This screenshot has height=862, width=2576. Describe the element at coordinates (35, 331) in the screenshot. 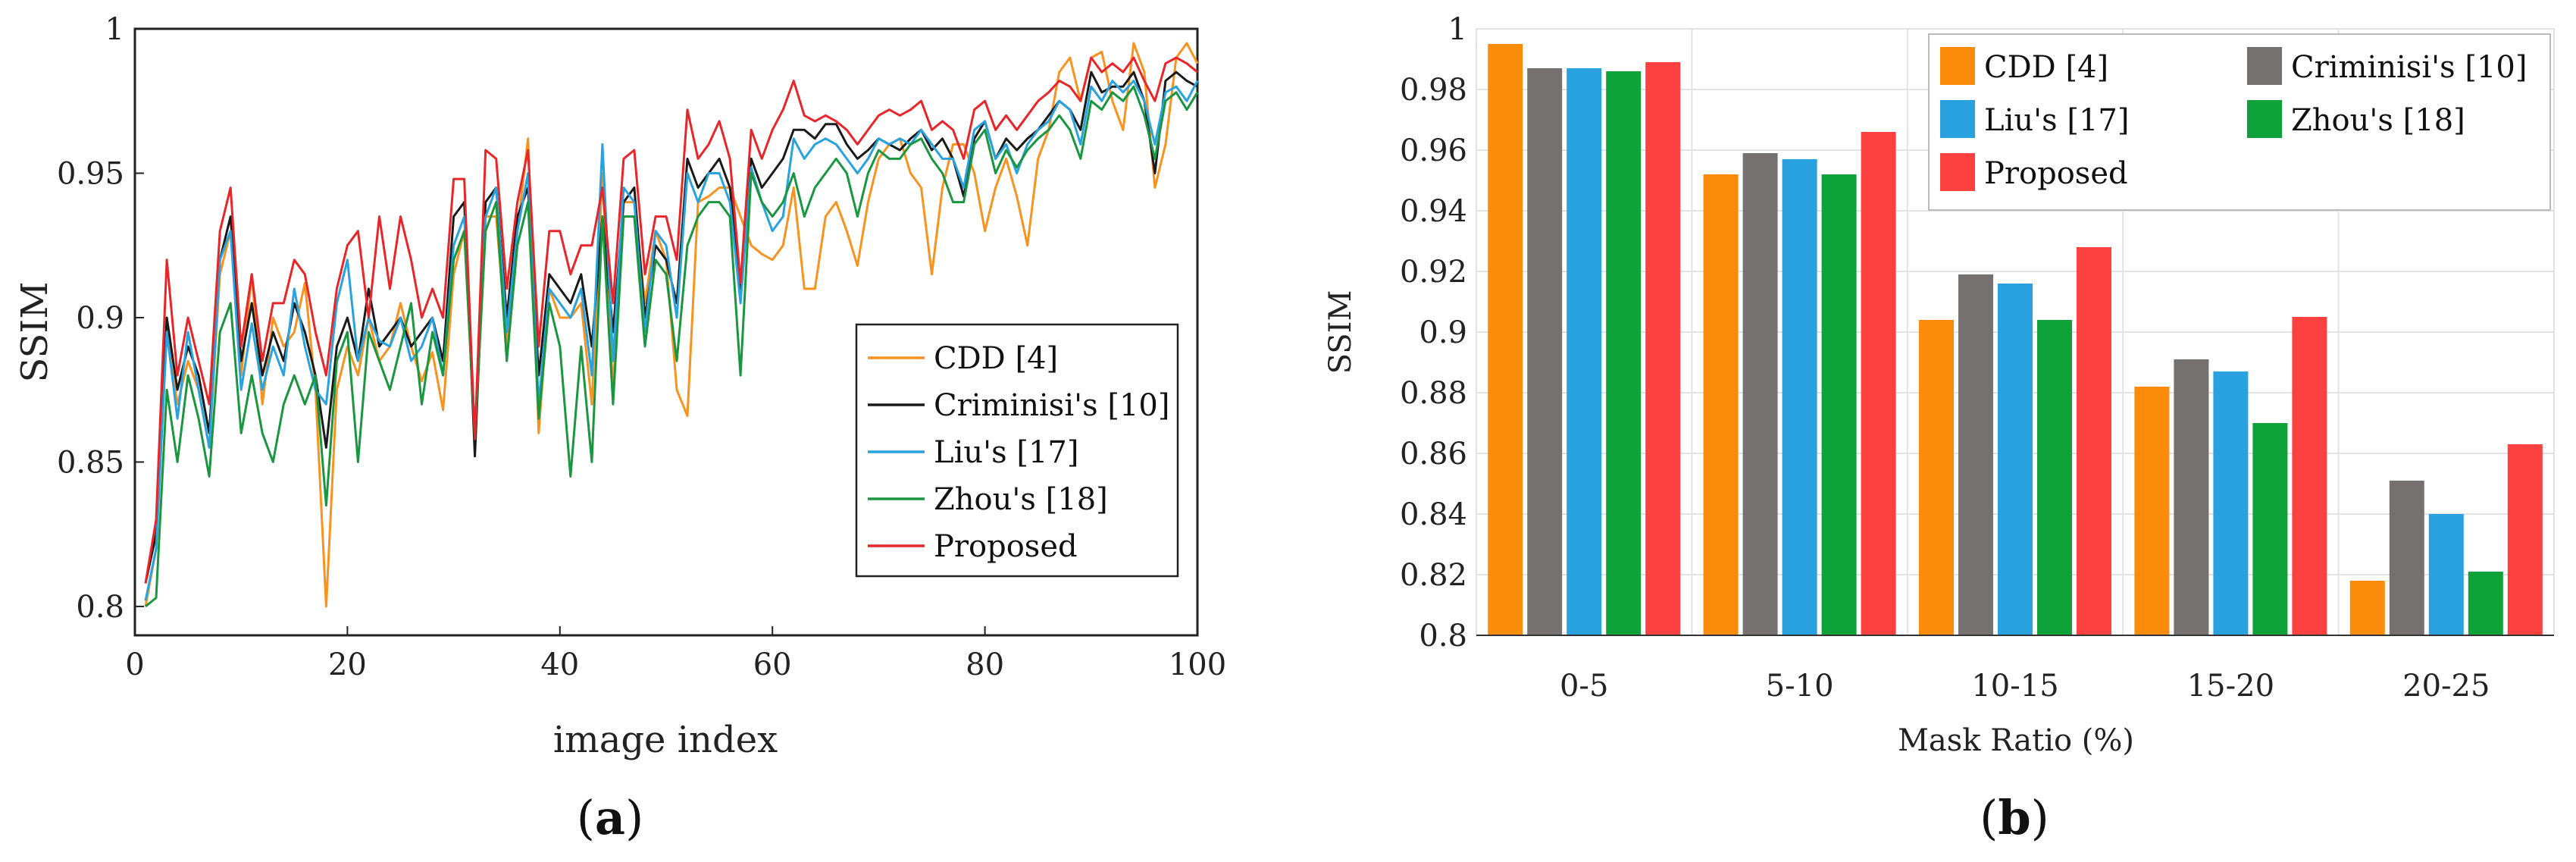

I see `y-axis-label-a: SSIM` at that location.